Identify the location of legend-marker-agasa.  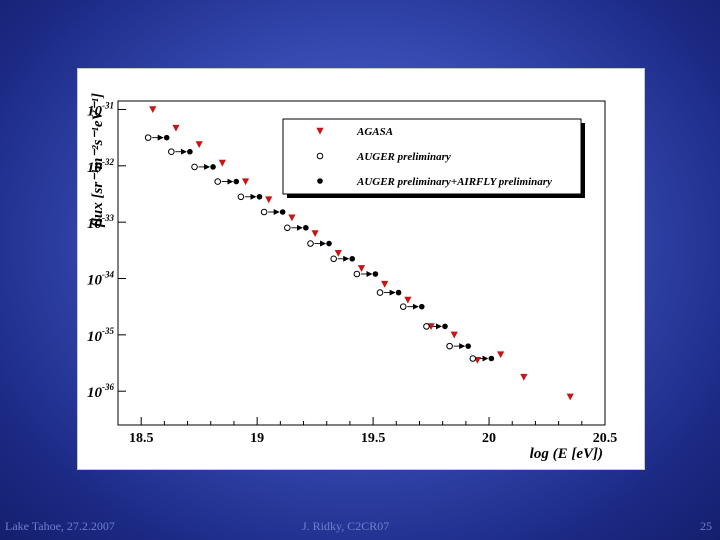
(320, 131).